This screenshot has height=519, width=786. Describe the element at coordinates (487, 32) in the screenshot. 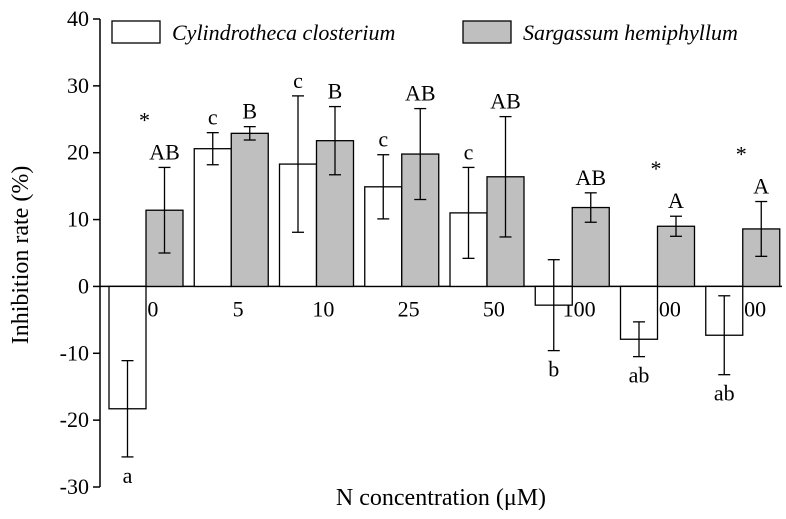

I see `legend-swatch-sargassum` at that location.